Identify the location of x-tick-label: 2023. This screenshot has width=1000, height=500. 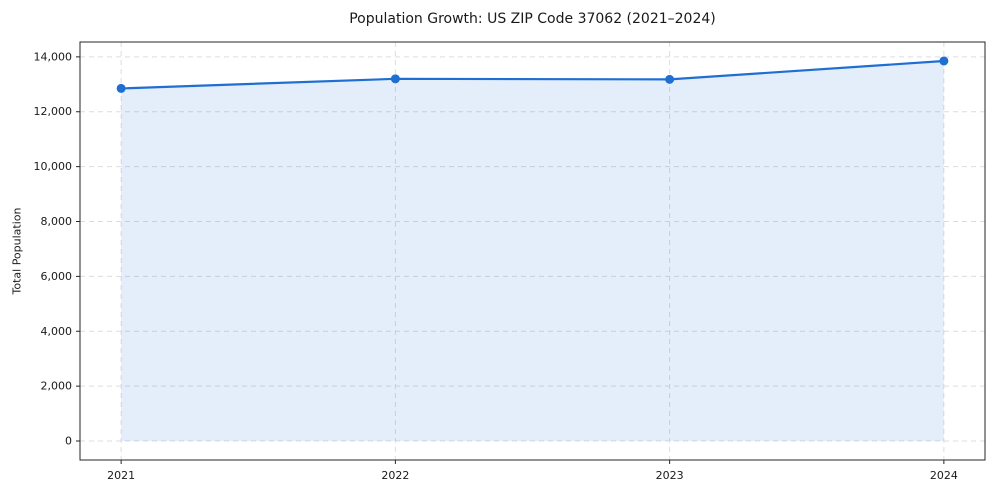
(670, 475).